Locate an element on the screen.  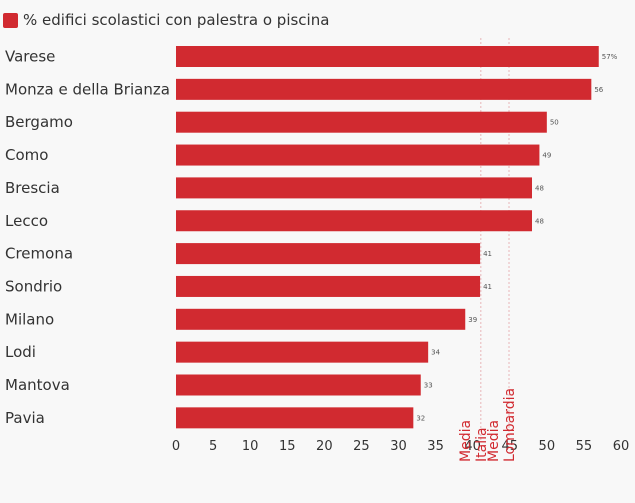
value-label: 49 is located at coordinates (546, 156).